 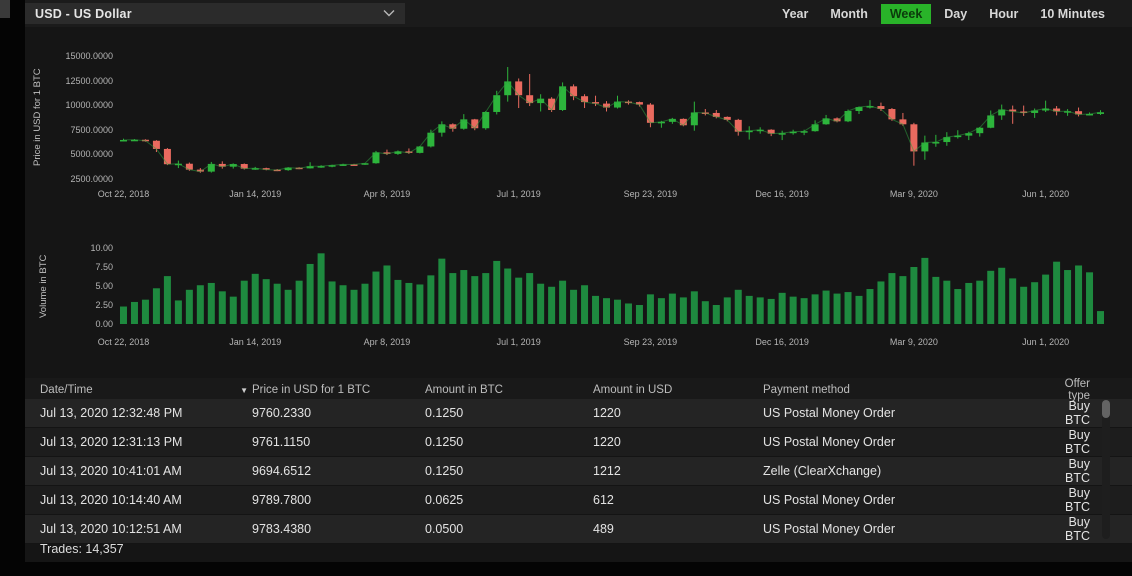 I want to click on timeframe-10-minutes: 10 Minutes, so click(x=1072, y=14).